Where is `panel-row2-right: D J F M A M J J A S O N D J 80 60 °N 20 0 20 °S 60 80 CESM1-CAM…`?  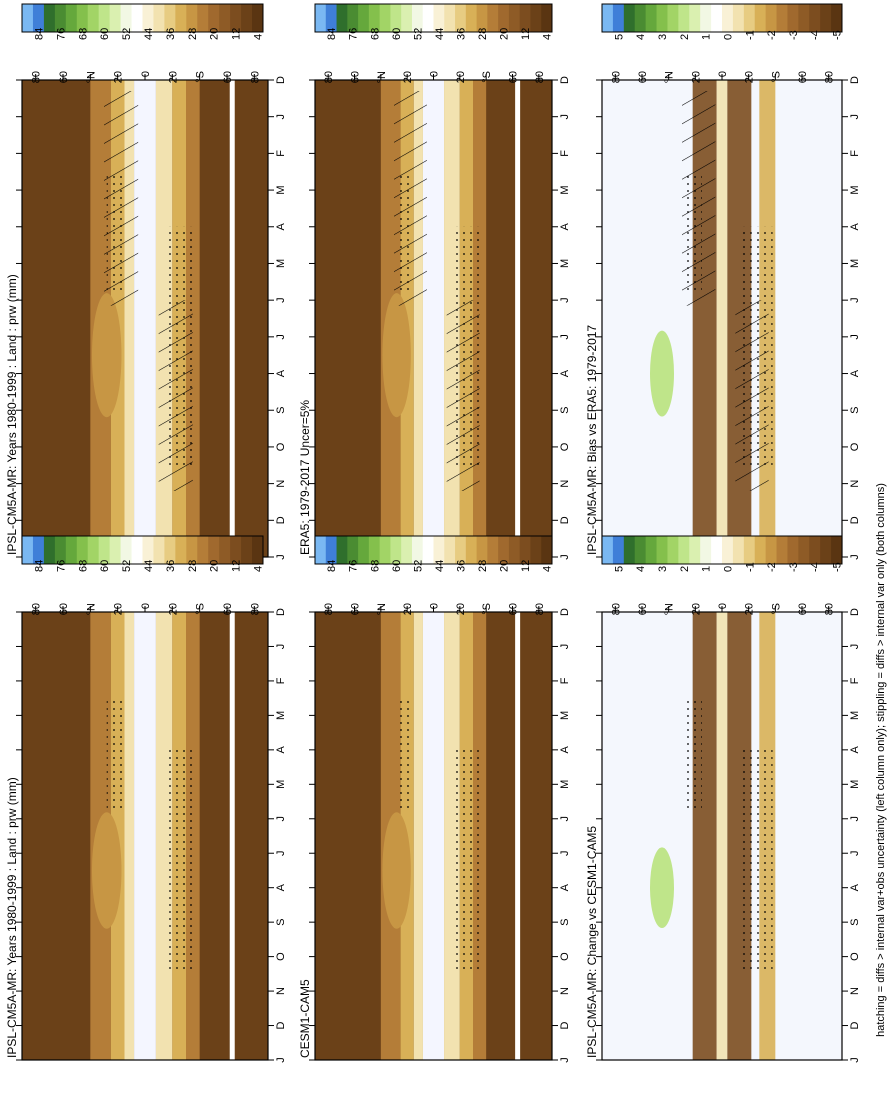
panel-row2-right: D J F M A M J J A S O N D J 80 60 °N 20 0 20 °S 60 80 CESM1-CAM… is located at coordinates (434, 799).